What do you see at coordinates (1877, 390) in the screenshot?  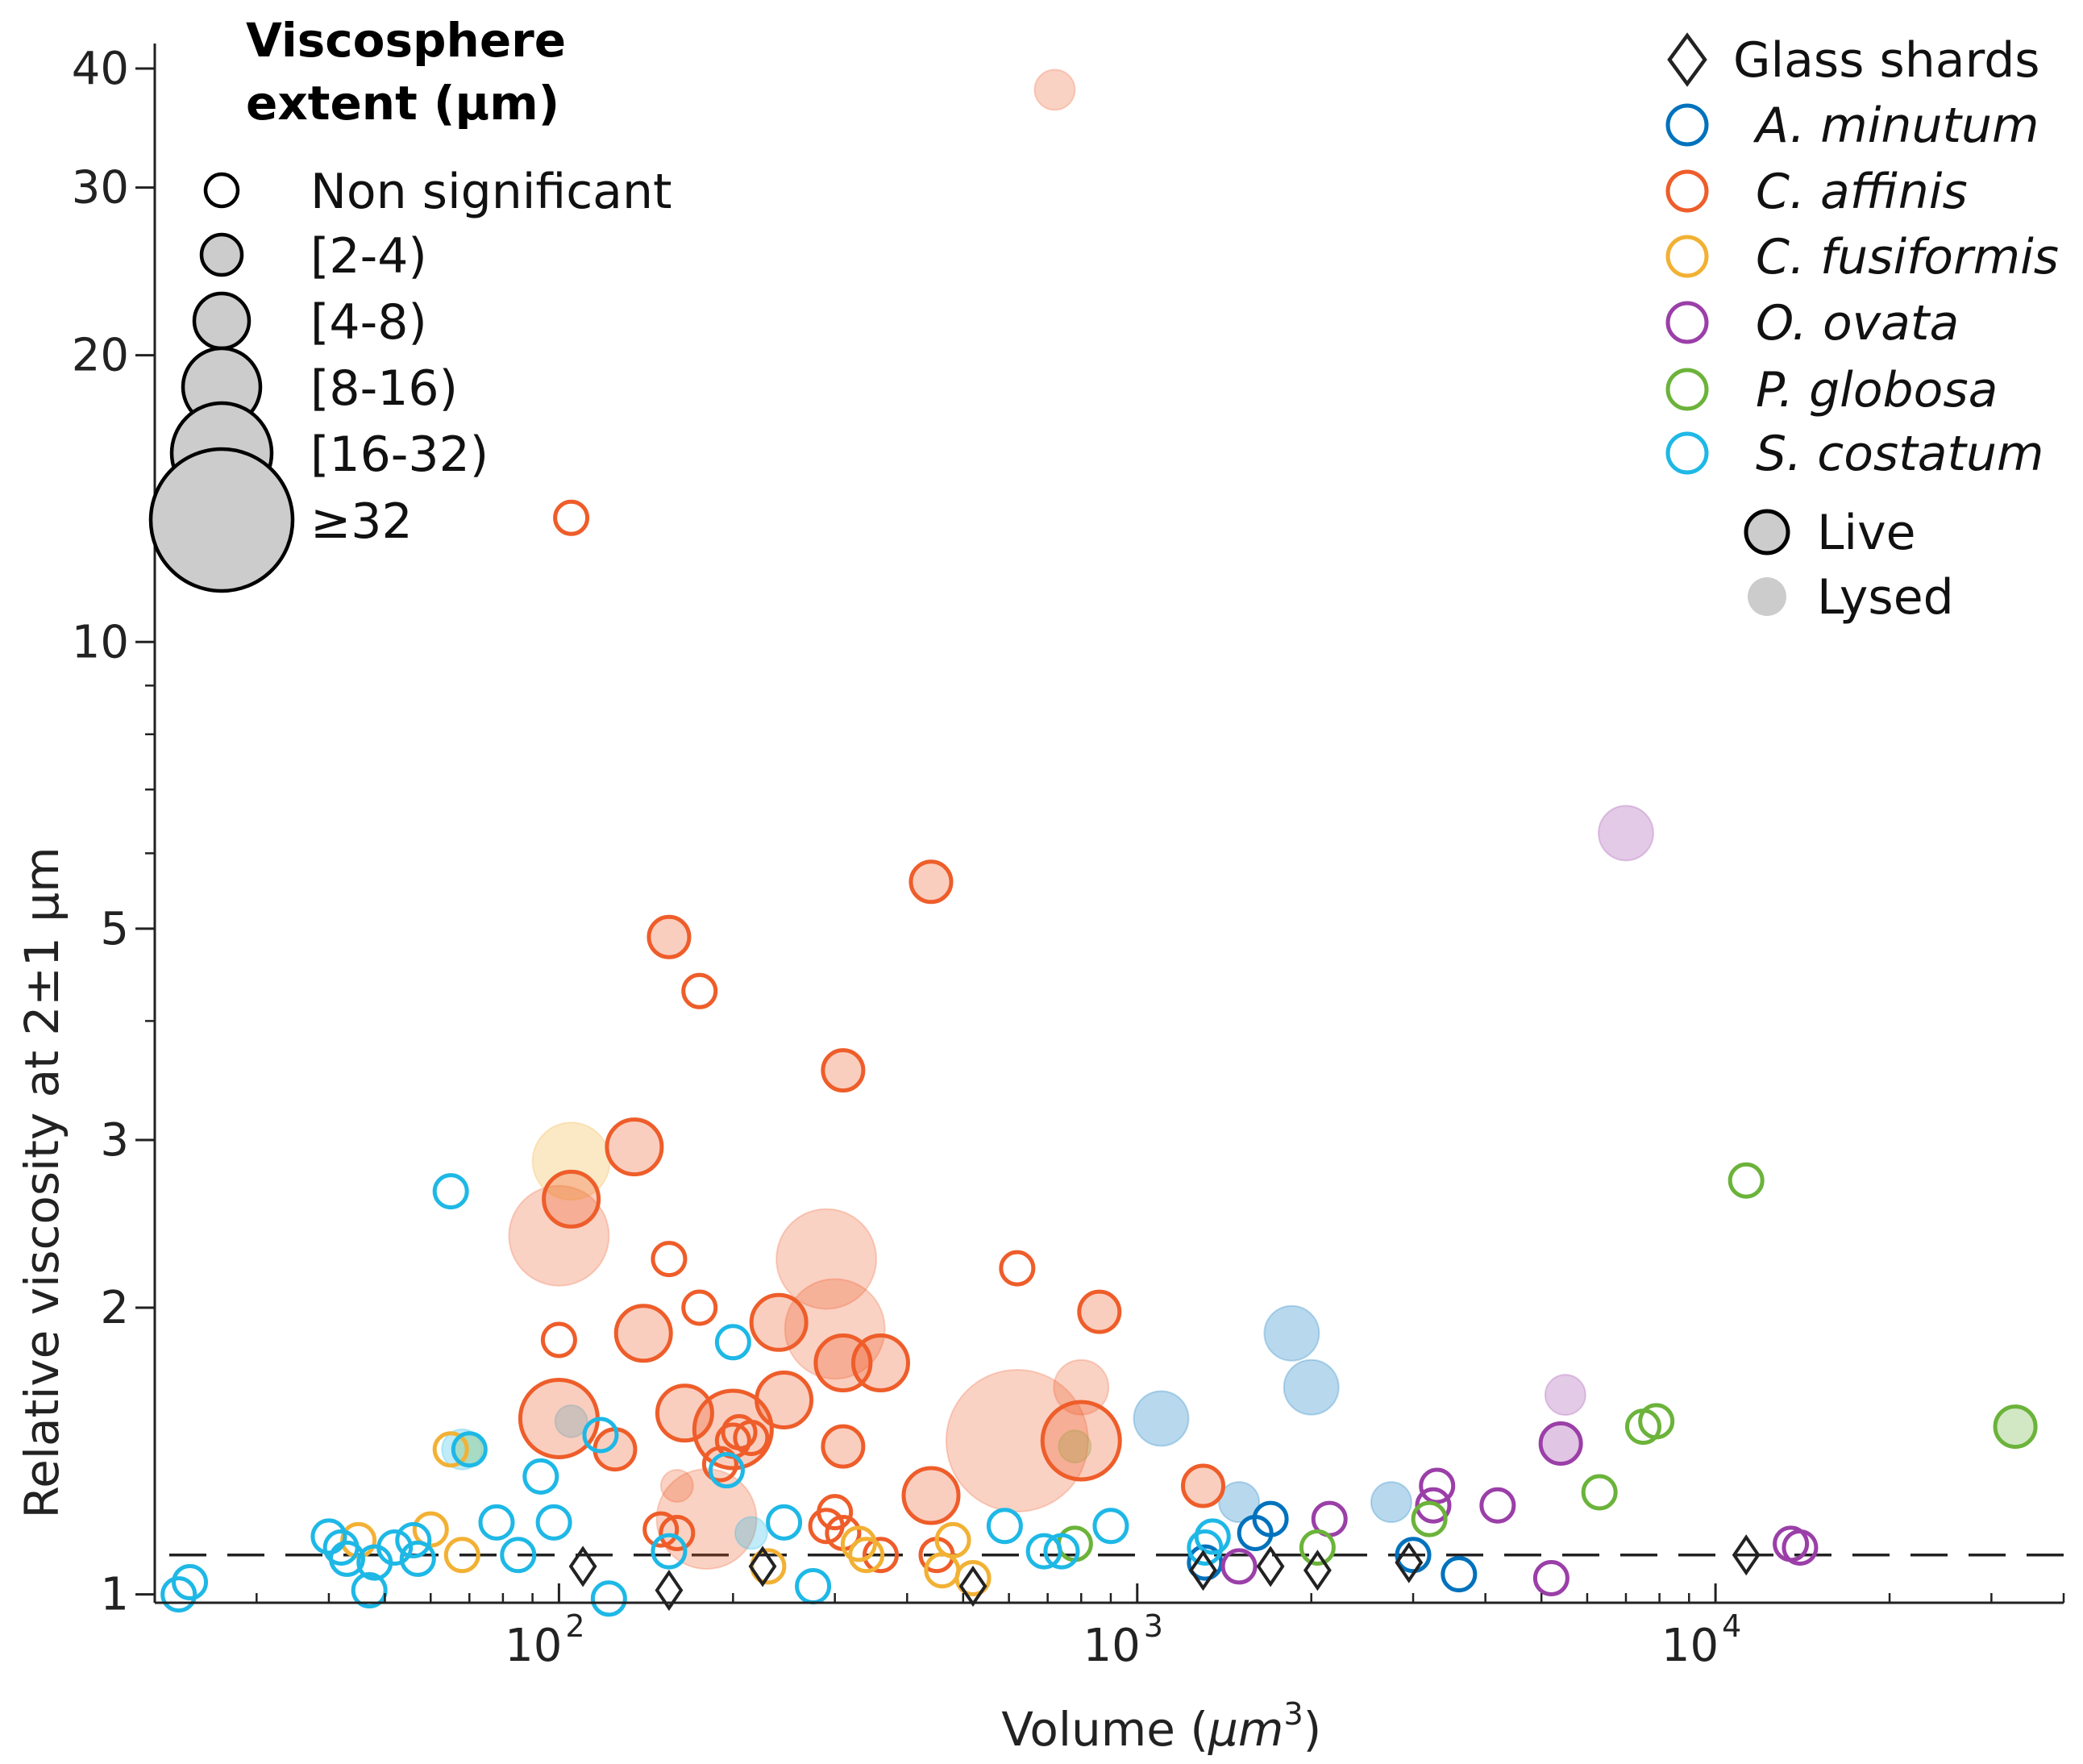 I see `legend-label-p-globosa: P. globosa` at bounding box center [1877, 390].